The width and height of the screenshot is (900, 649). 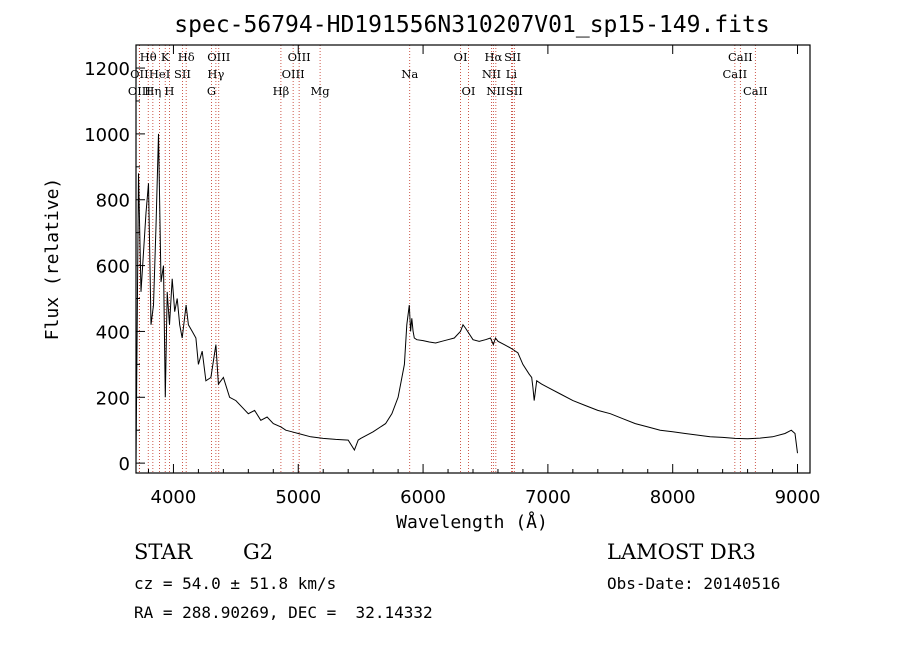 I want to click on x-axis-label: Wavelength (Å), so click(x=472, y=522).